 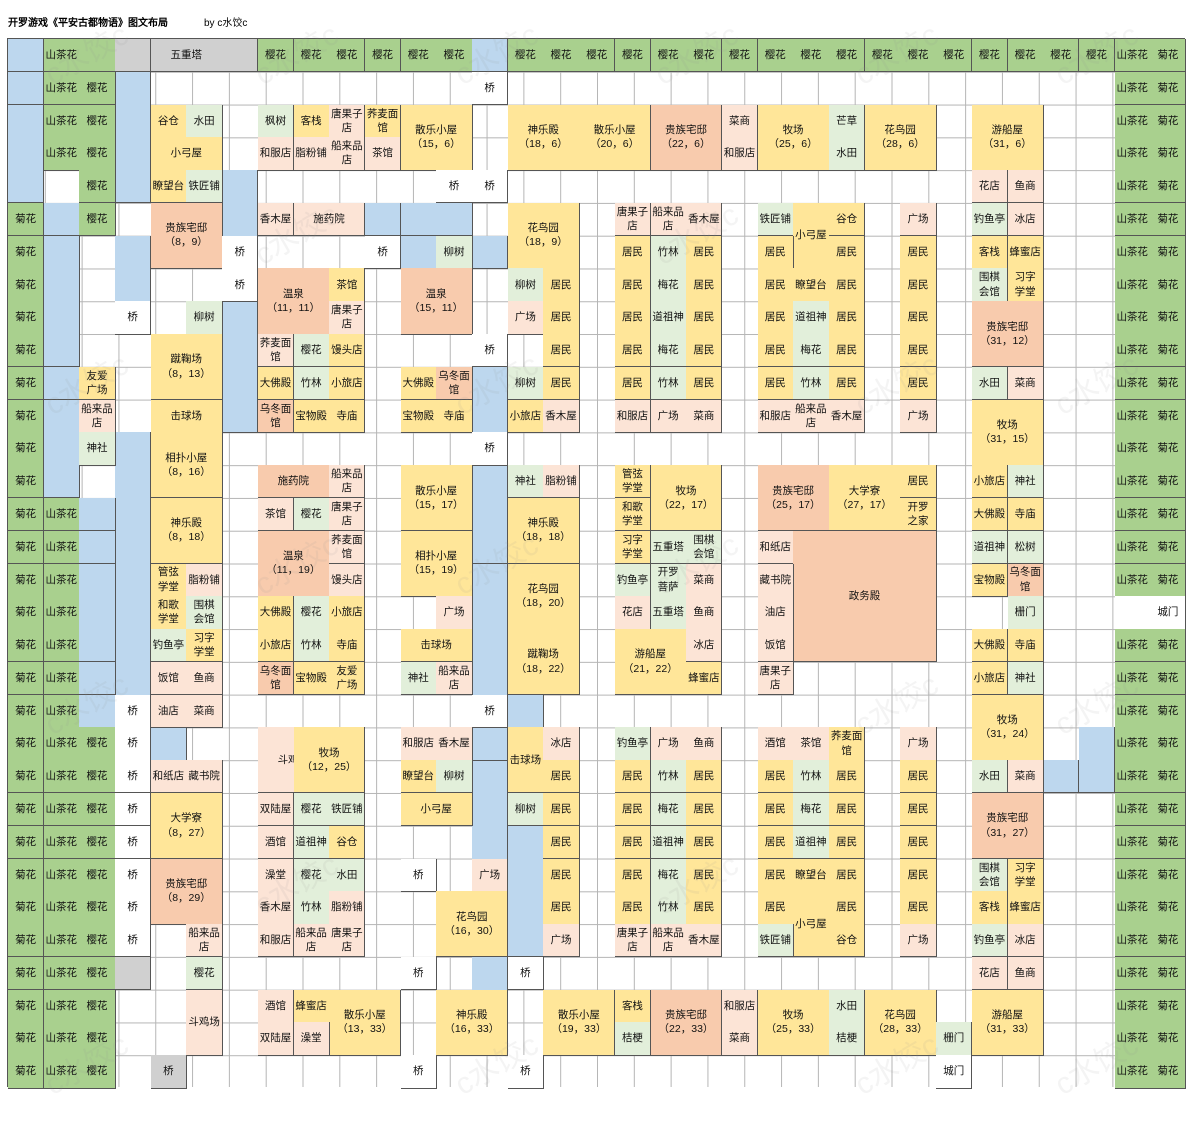 I want to click on map-cell: 宝物殿, so click(x=311, y=416).